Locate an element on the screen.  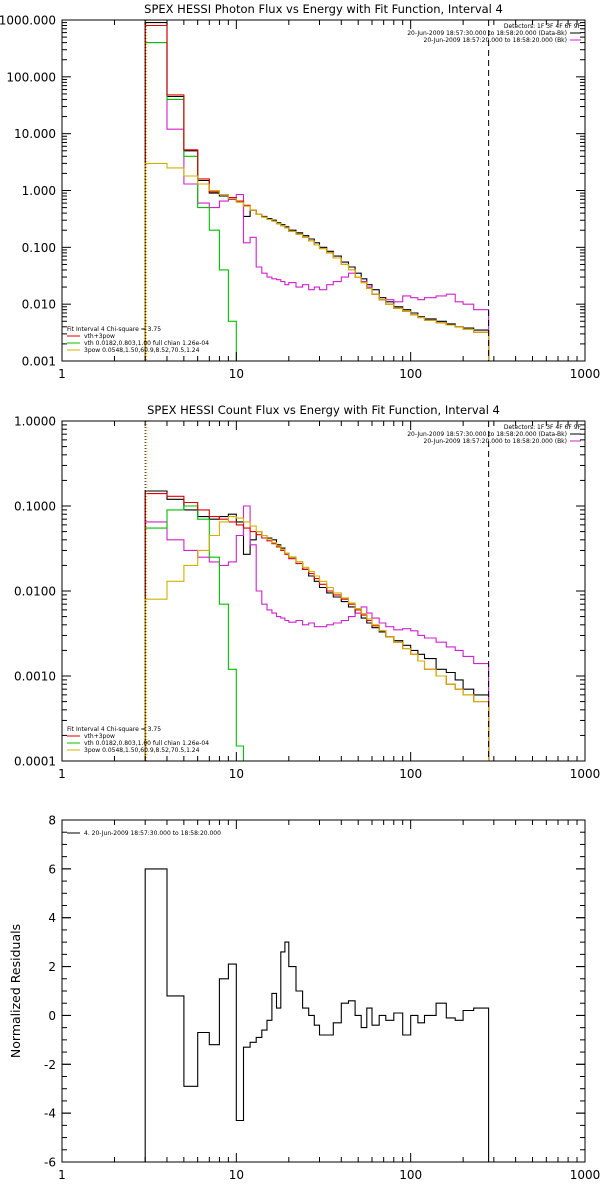
y-tick-label: -4 is located at coordinates (50, 1114).